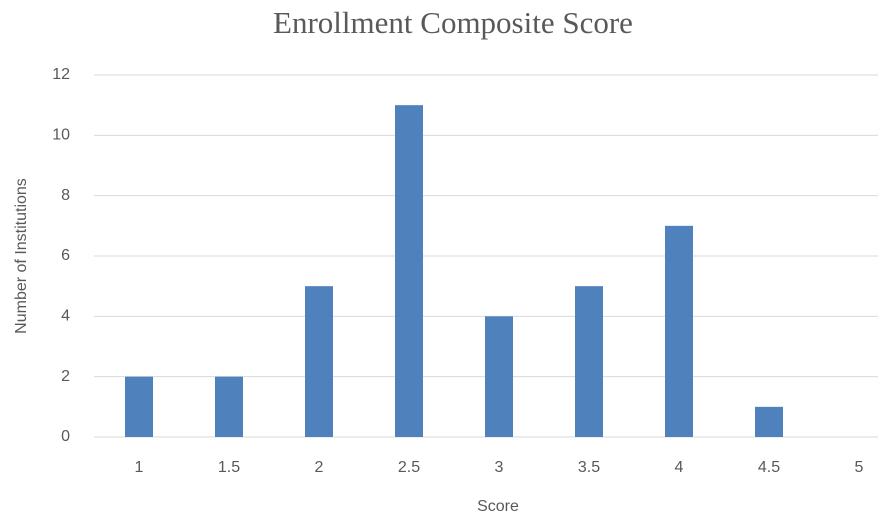 This screenshot has height=521, width=893. What do you see at coordinates (65, 316) in the screenshot?
I see `y-tick-label: 4` at bounding box center [65, 316].